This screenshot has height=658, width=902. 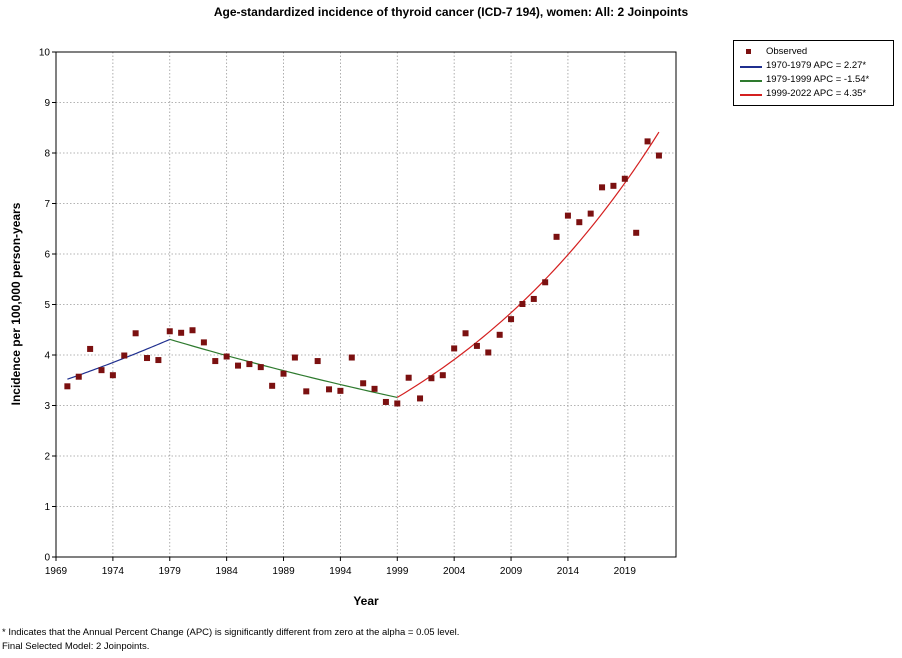 What do you see at coordinates (340, 571) in the screenshot?
I see `x-tick-label: 1994` at bounding box center [340, 571].